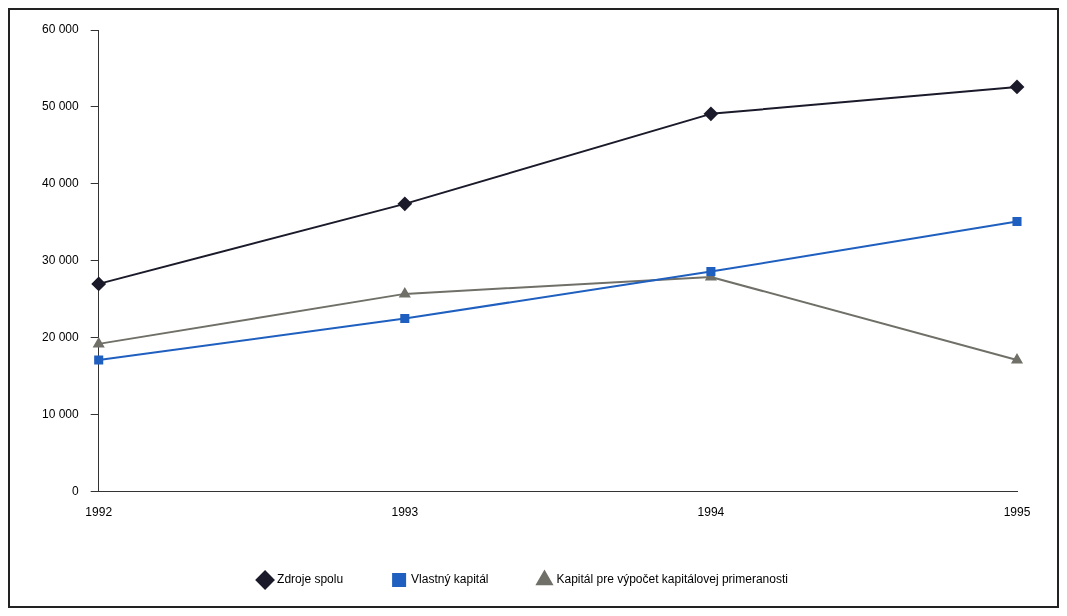  What do you see at coordinates (99, 512) in the screenshot?
I see `x-tick-label: 1992` at bounding box center [99, 512].